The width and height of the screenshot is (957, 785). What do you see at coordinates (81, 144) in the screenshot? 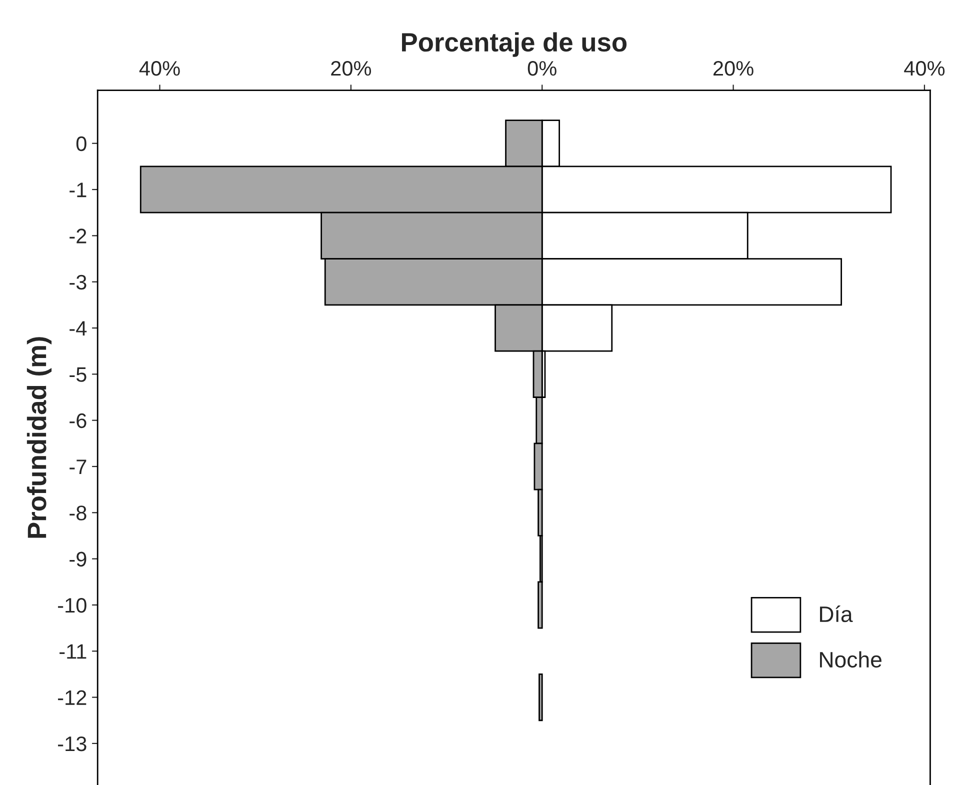
I see `y-tick-label: 0` at bounding box center [81, 144].